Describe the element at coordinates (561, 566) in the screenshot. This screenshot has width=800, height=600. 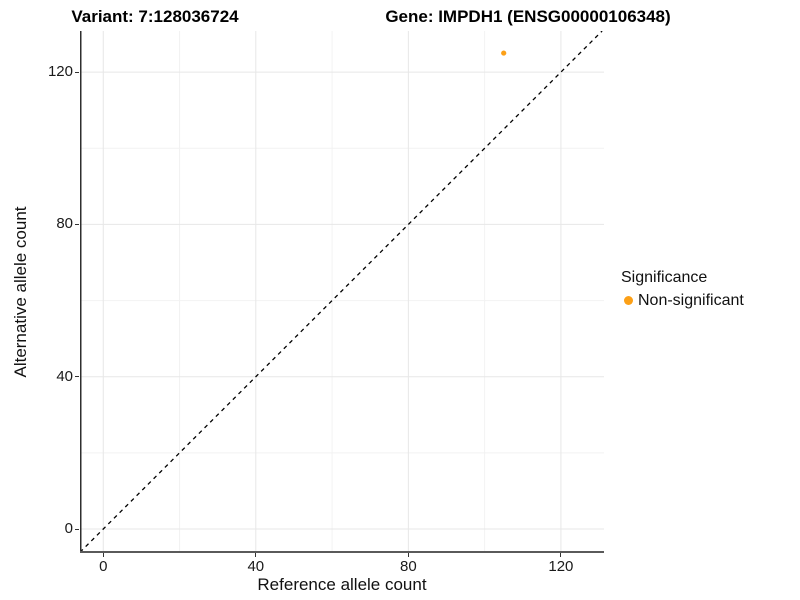
I see `x-tick-label: 120` at that location.